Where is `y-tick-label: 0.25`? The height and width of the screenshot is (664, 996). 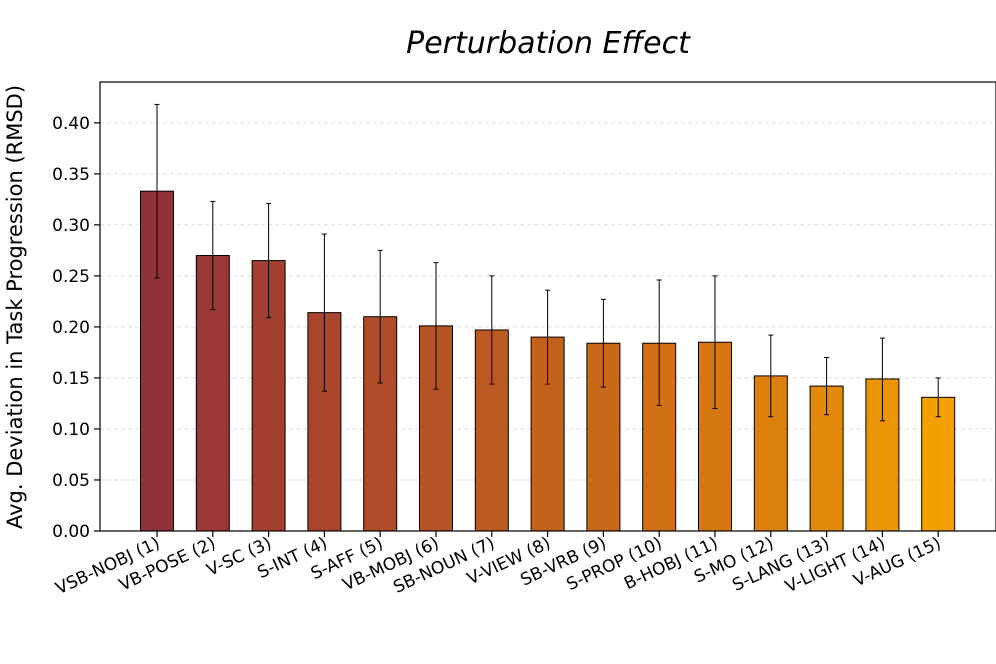 y-tick-label: 0.25 is located at coordinates (71, 277).